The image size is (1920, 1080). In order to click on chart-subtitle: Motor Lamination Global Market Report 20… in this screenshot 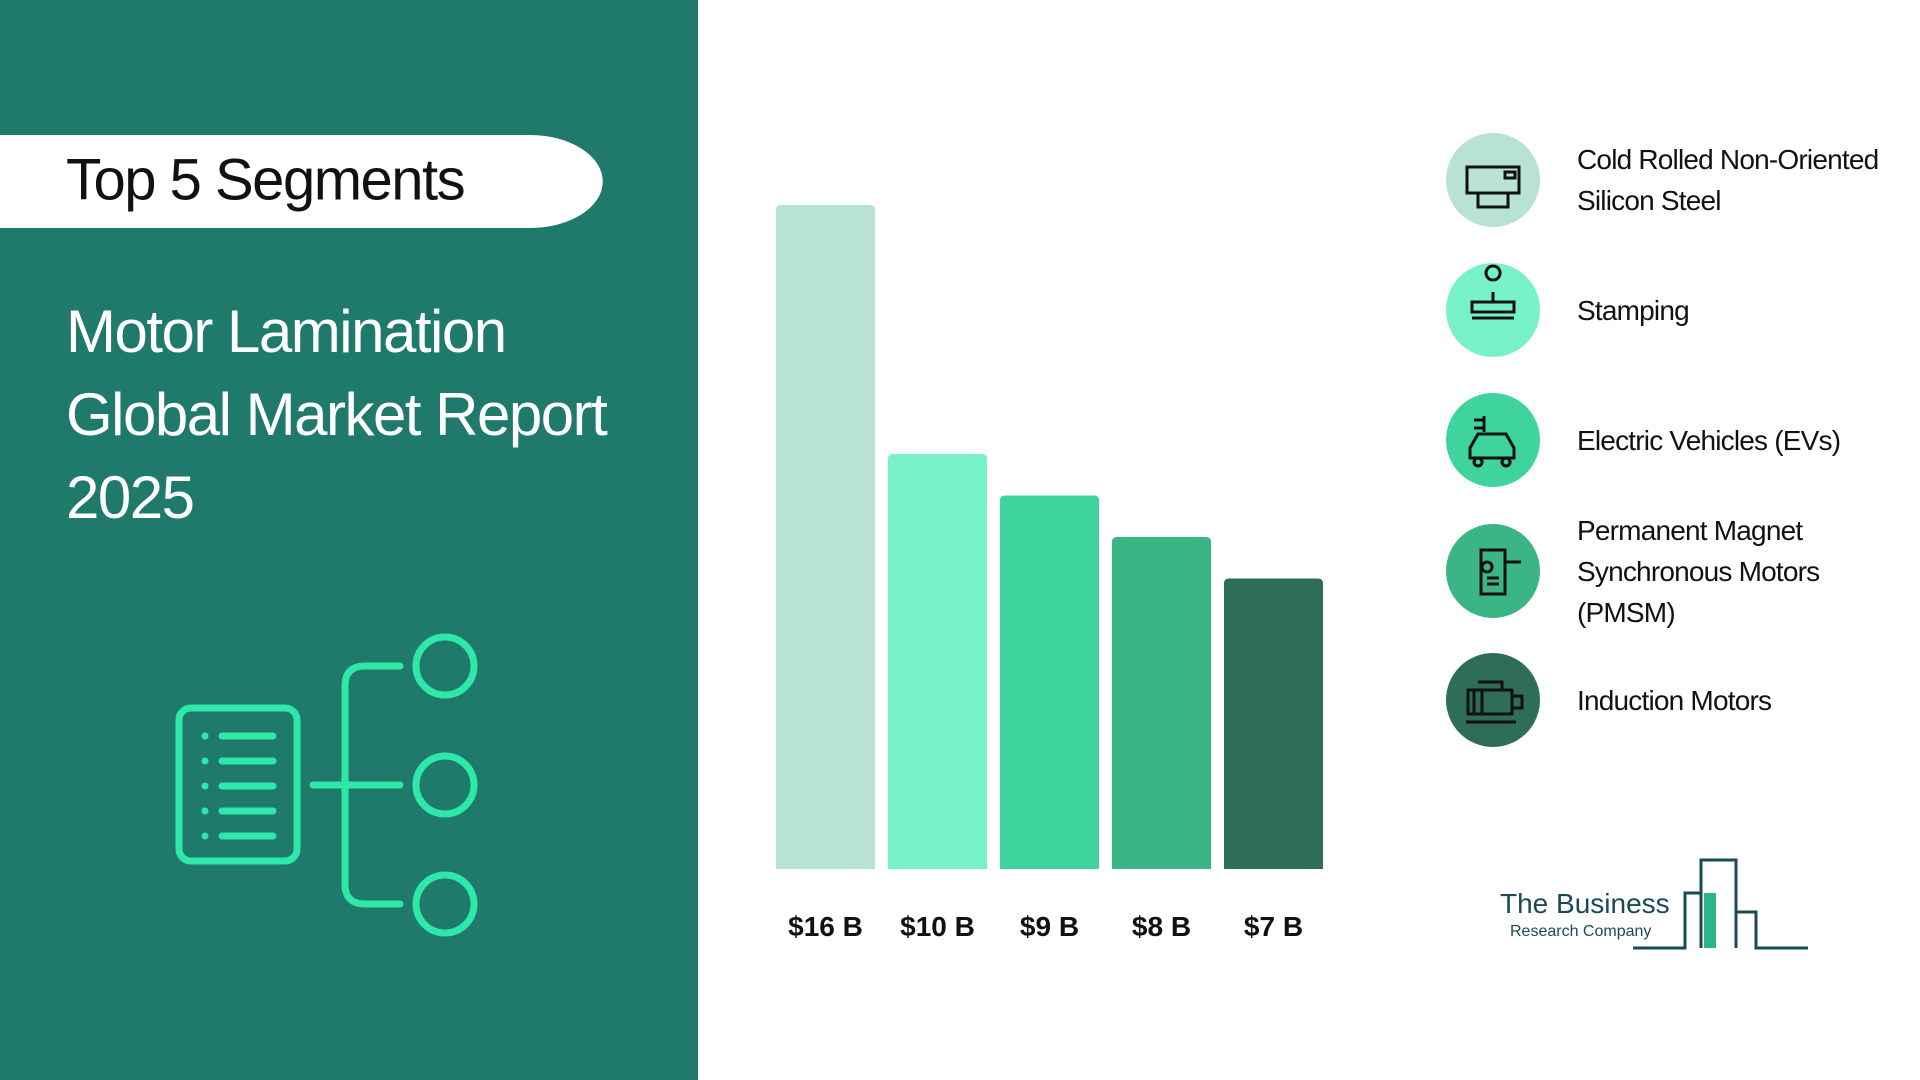, I will do `click(337, 414)`.